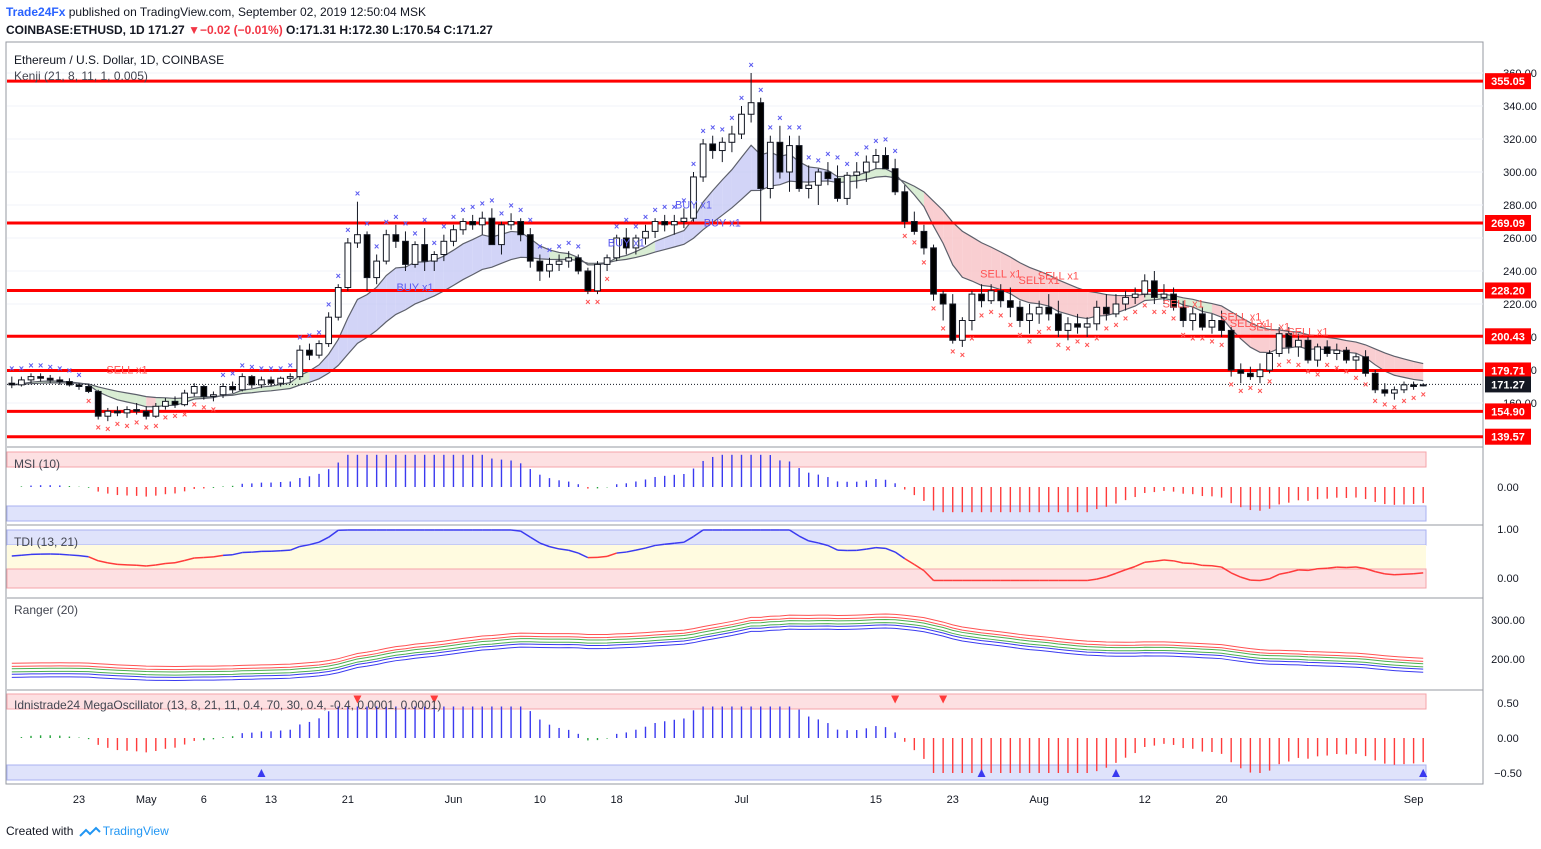 The height and width of the screenshot is (849, 1541). I want to click on msi-lower-band, so click(716, 513).